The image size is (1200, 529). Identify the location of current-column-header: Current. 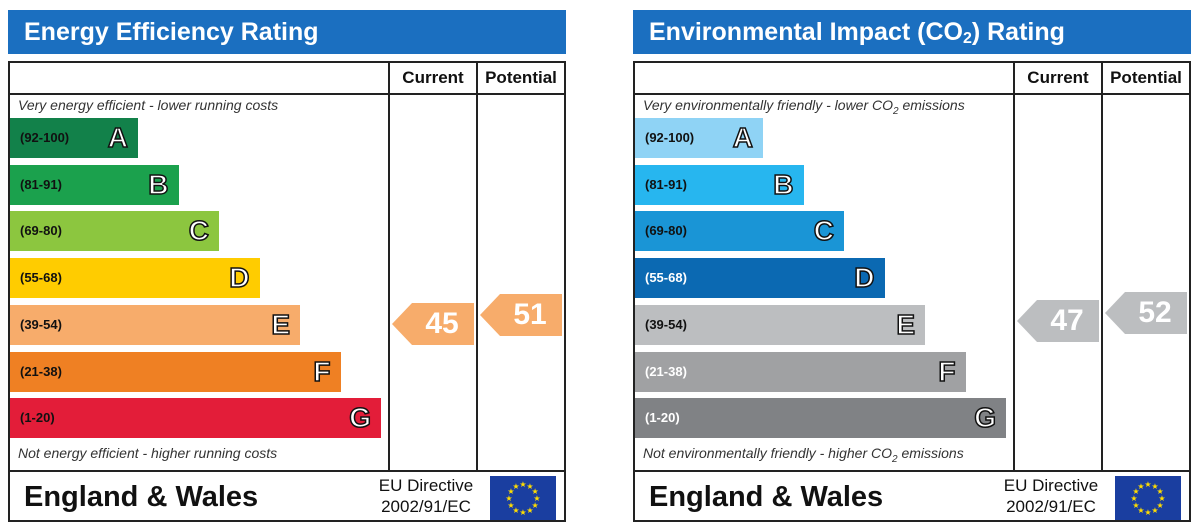
(433, 77).